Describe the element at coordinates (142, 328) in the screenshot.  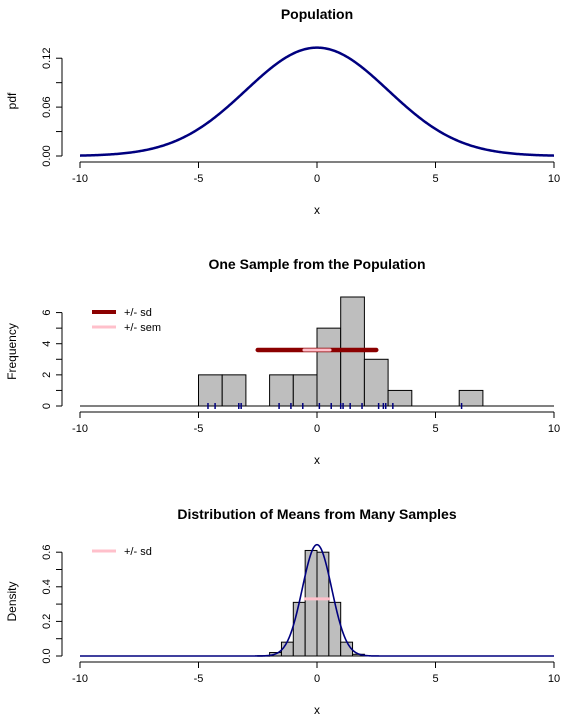
I see `legend-label: +/- sem` at that location.